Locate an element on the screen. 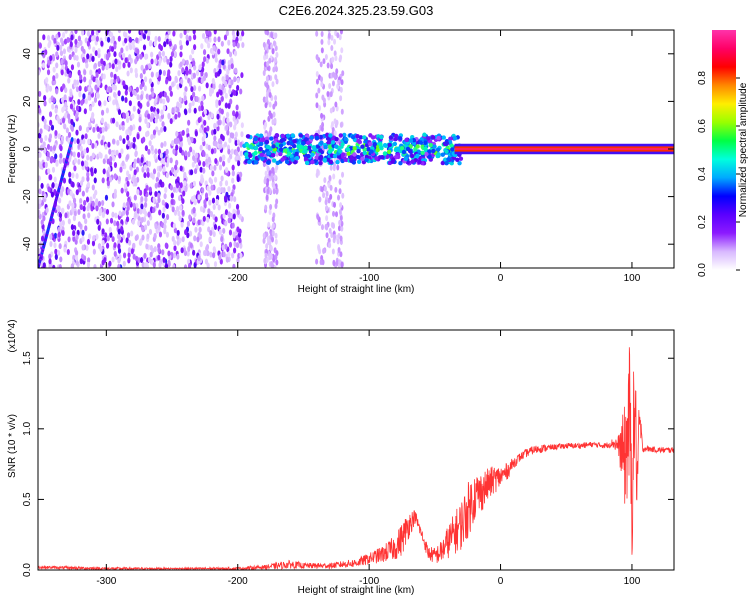 The height and width of the screenshot is (600, 750). heatmap-cell-1967 is located at coordinates (183, 132).